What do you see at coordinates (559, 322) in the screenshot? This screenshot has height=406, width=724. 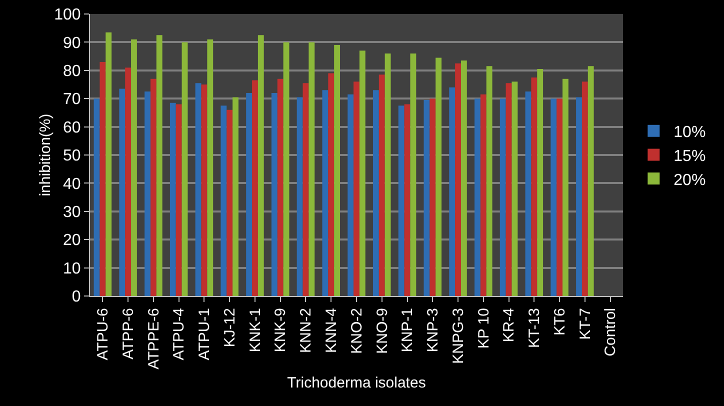 I see `x-tick-label: KT6` at bounding box center [559, 322].